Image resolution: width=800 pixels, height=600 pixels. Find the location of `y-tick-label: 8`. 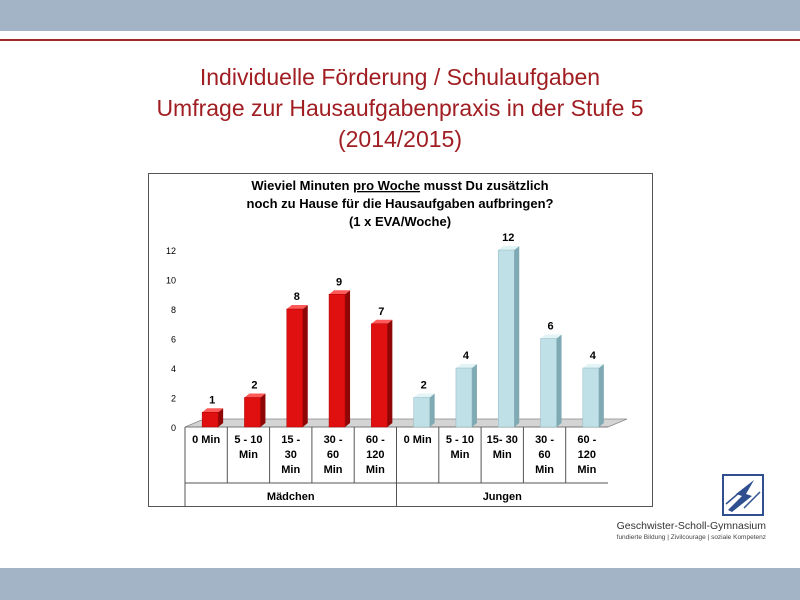

y-tick-label: 8 is located at coordinates (173, 310).